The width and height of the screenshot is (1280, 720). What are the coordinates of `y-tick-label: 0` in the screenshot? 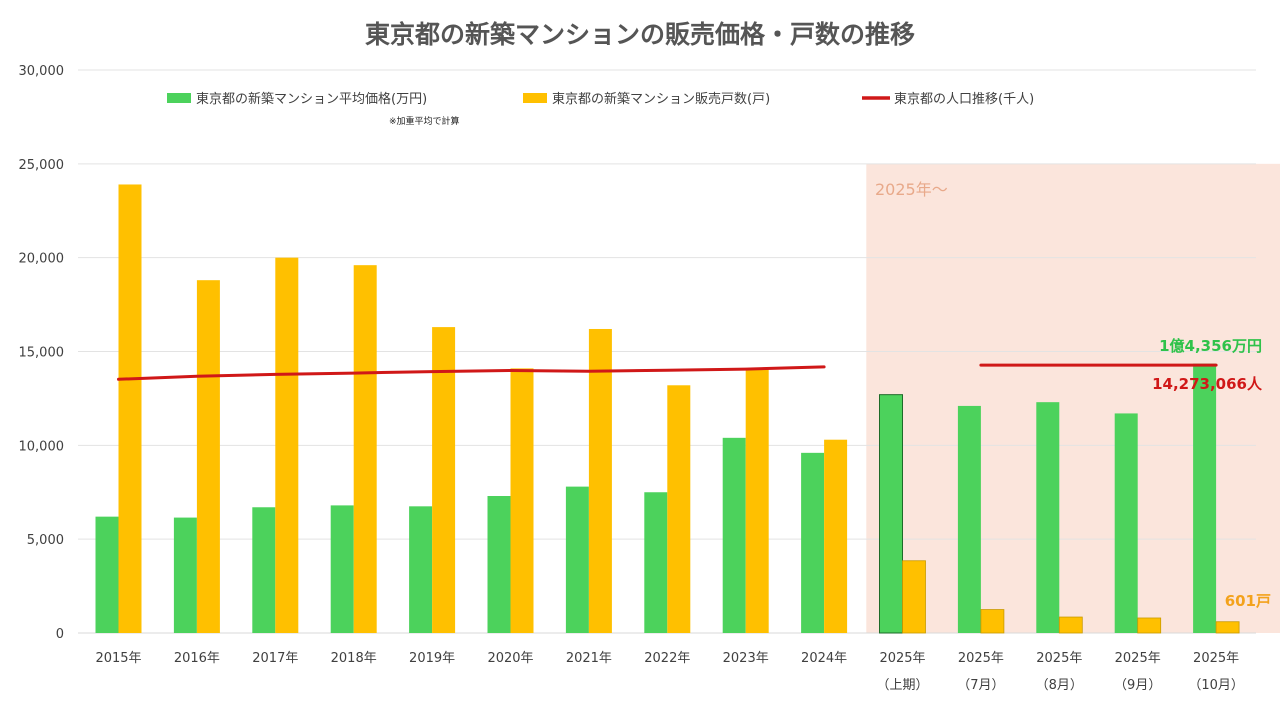 It's located at (60, 634).